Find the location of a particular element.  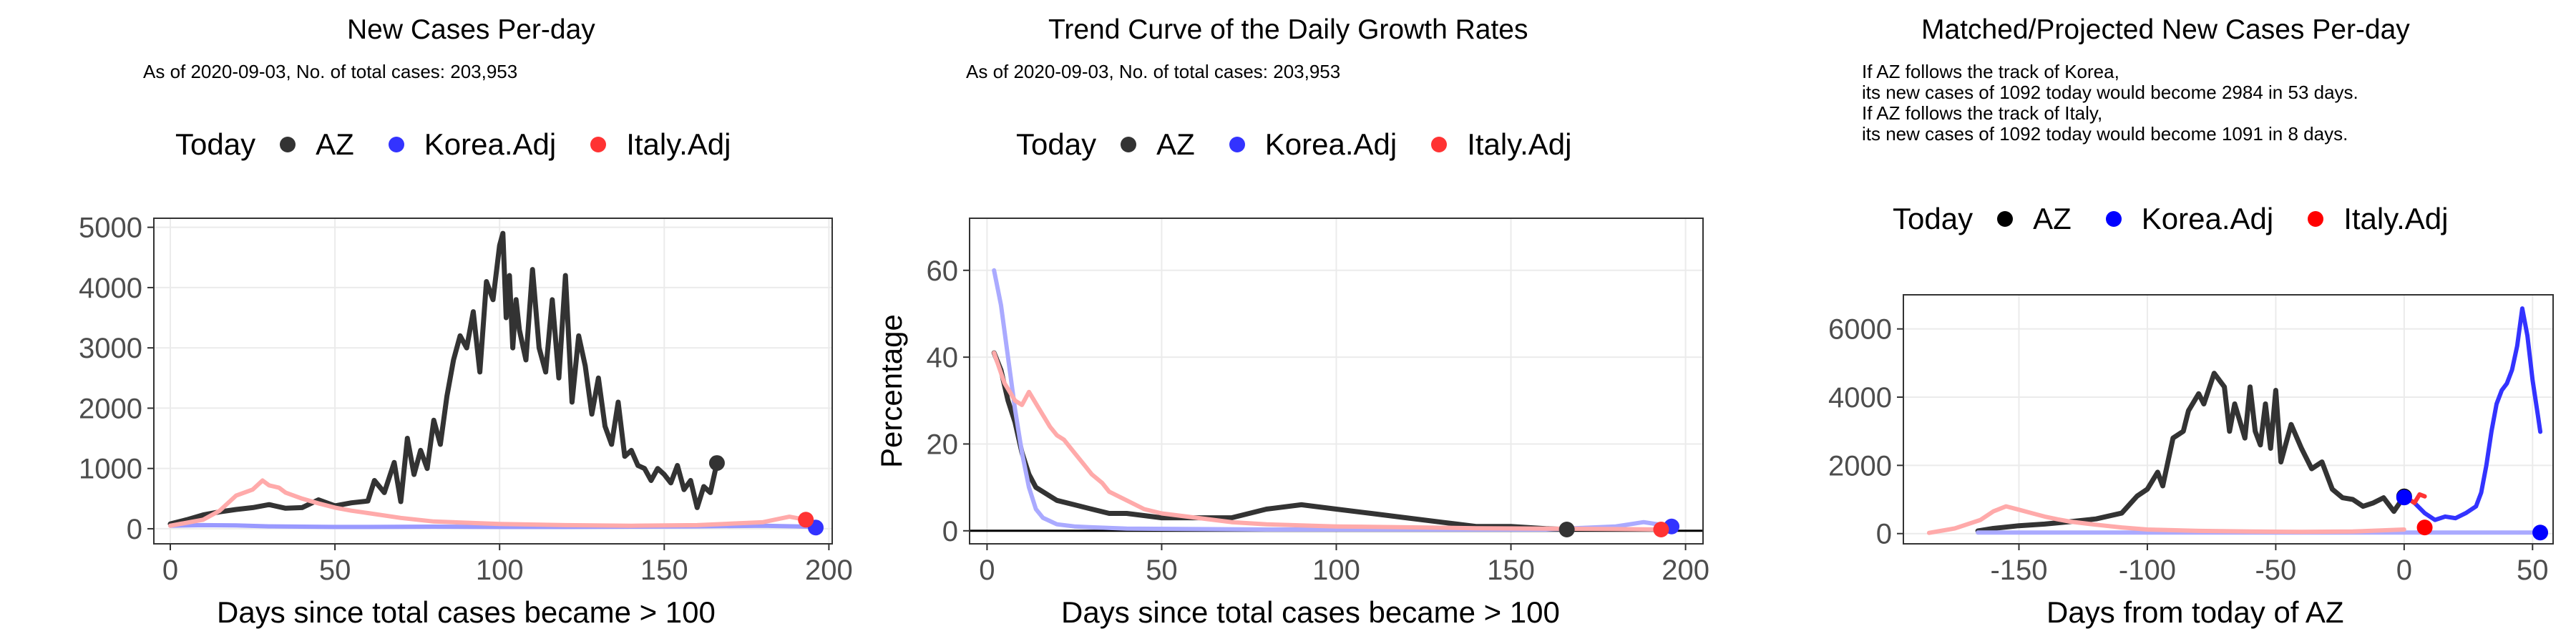

x-axis-label: Days from today of AZ is located at coordinates (2195, 612).